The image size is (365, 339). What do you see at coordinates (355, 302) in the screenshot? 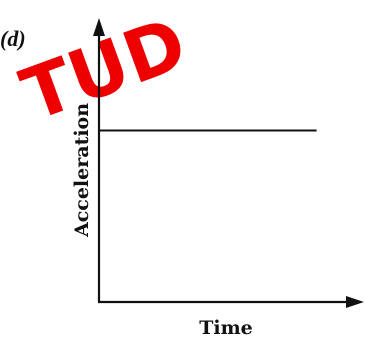
I see `x-axis-arrowhead` at bounding box center [355, 302].